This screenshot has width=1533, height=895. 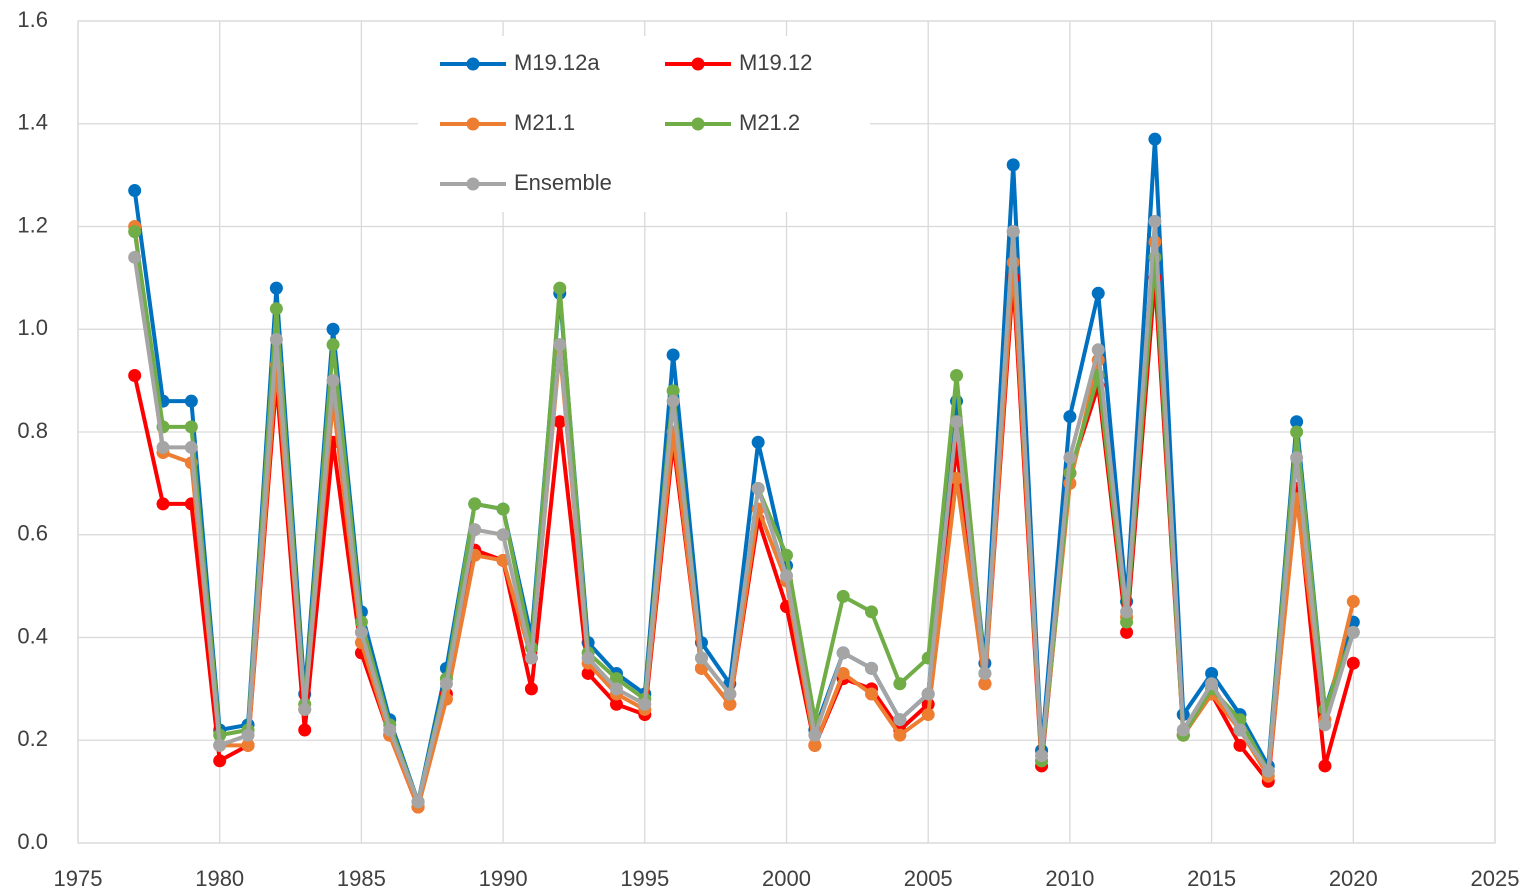 What do you see at coordinates (78, 878) in the screenshot?
I see `x-tick-label: 1975` at bounding box center [78, 878].